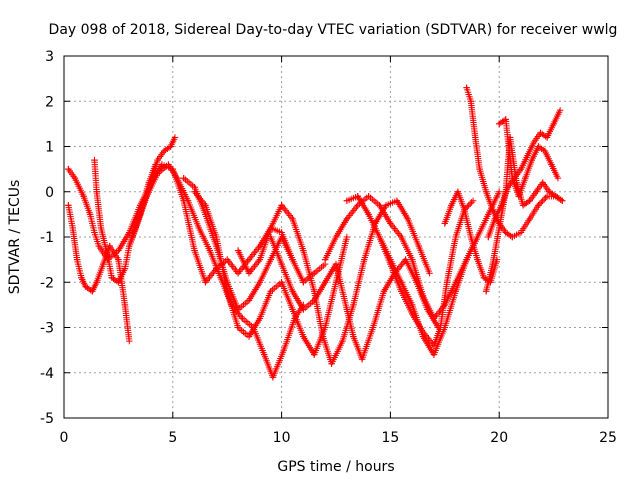 This screenshot has height=484, width=640. Describe the element at coordinates (335, 467) in the screenshot. I see `x-axis-label: GPS time / hours` at that location.